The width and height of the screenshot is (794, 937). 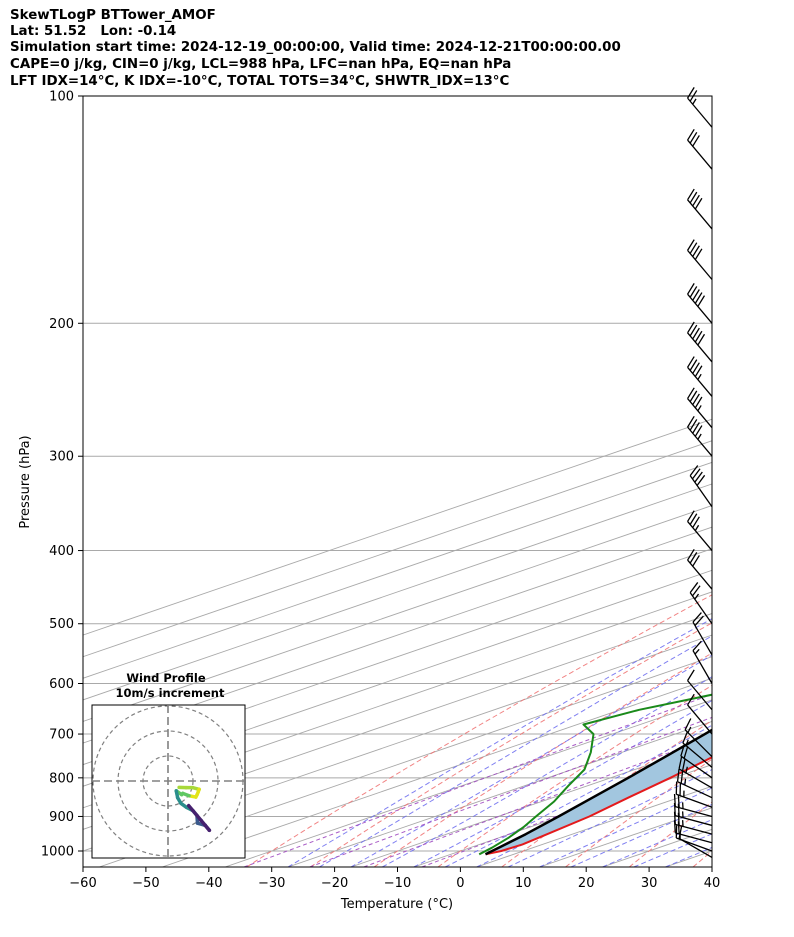 What do you see at coordinates (57, 852) in the screenshot?
I see `y-tick-label: 1000` at bounding box center [57, 852].